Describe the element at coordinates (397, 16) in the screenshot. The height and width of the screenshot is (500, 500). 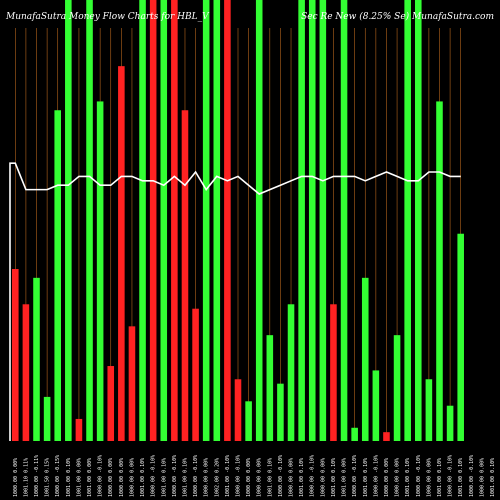
I see `header-right-text: Sec Re New (8.25% Se) MunafaSutra.com` at that location.